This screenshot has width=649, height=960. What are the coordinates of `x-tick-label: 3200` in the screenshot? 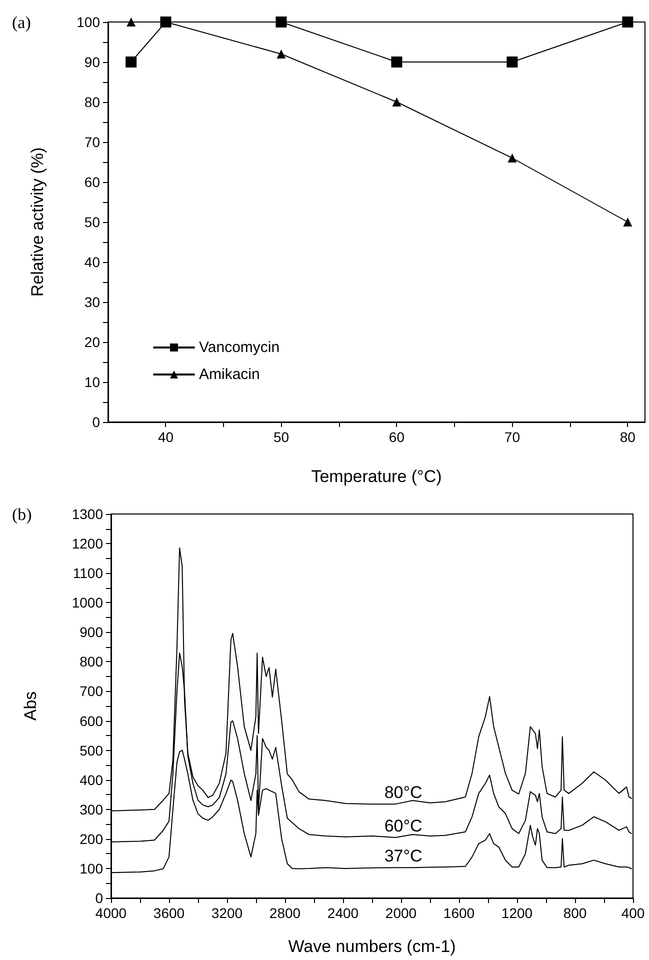 It's located at (227, 913).